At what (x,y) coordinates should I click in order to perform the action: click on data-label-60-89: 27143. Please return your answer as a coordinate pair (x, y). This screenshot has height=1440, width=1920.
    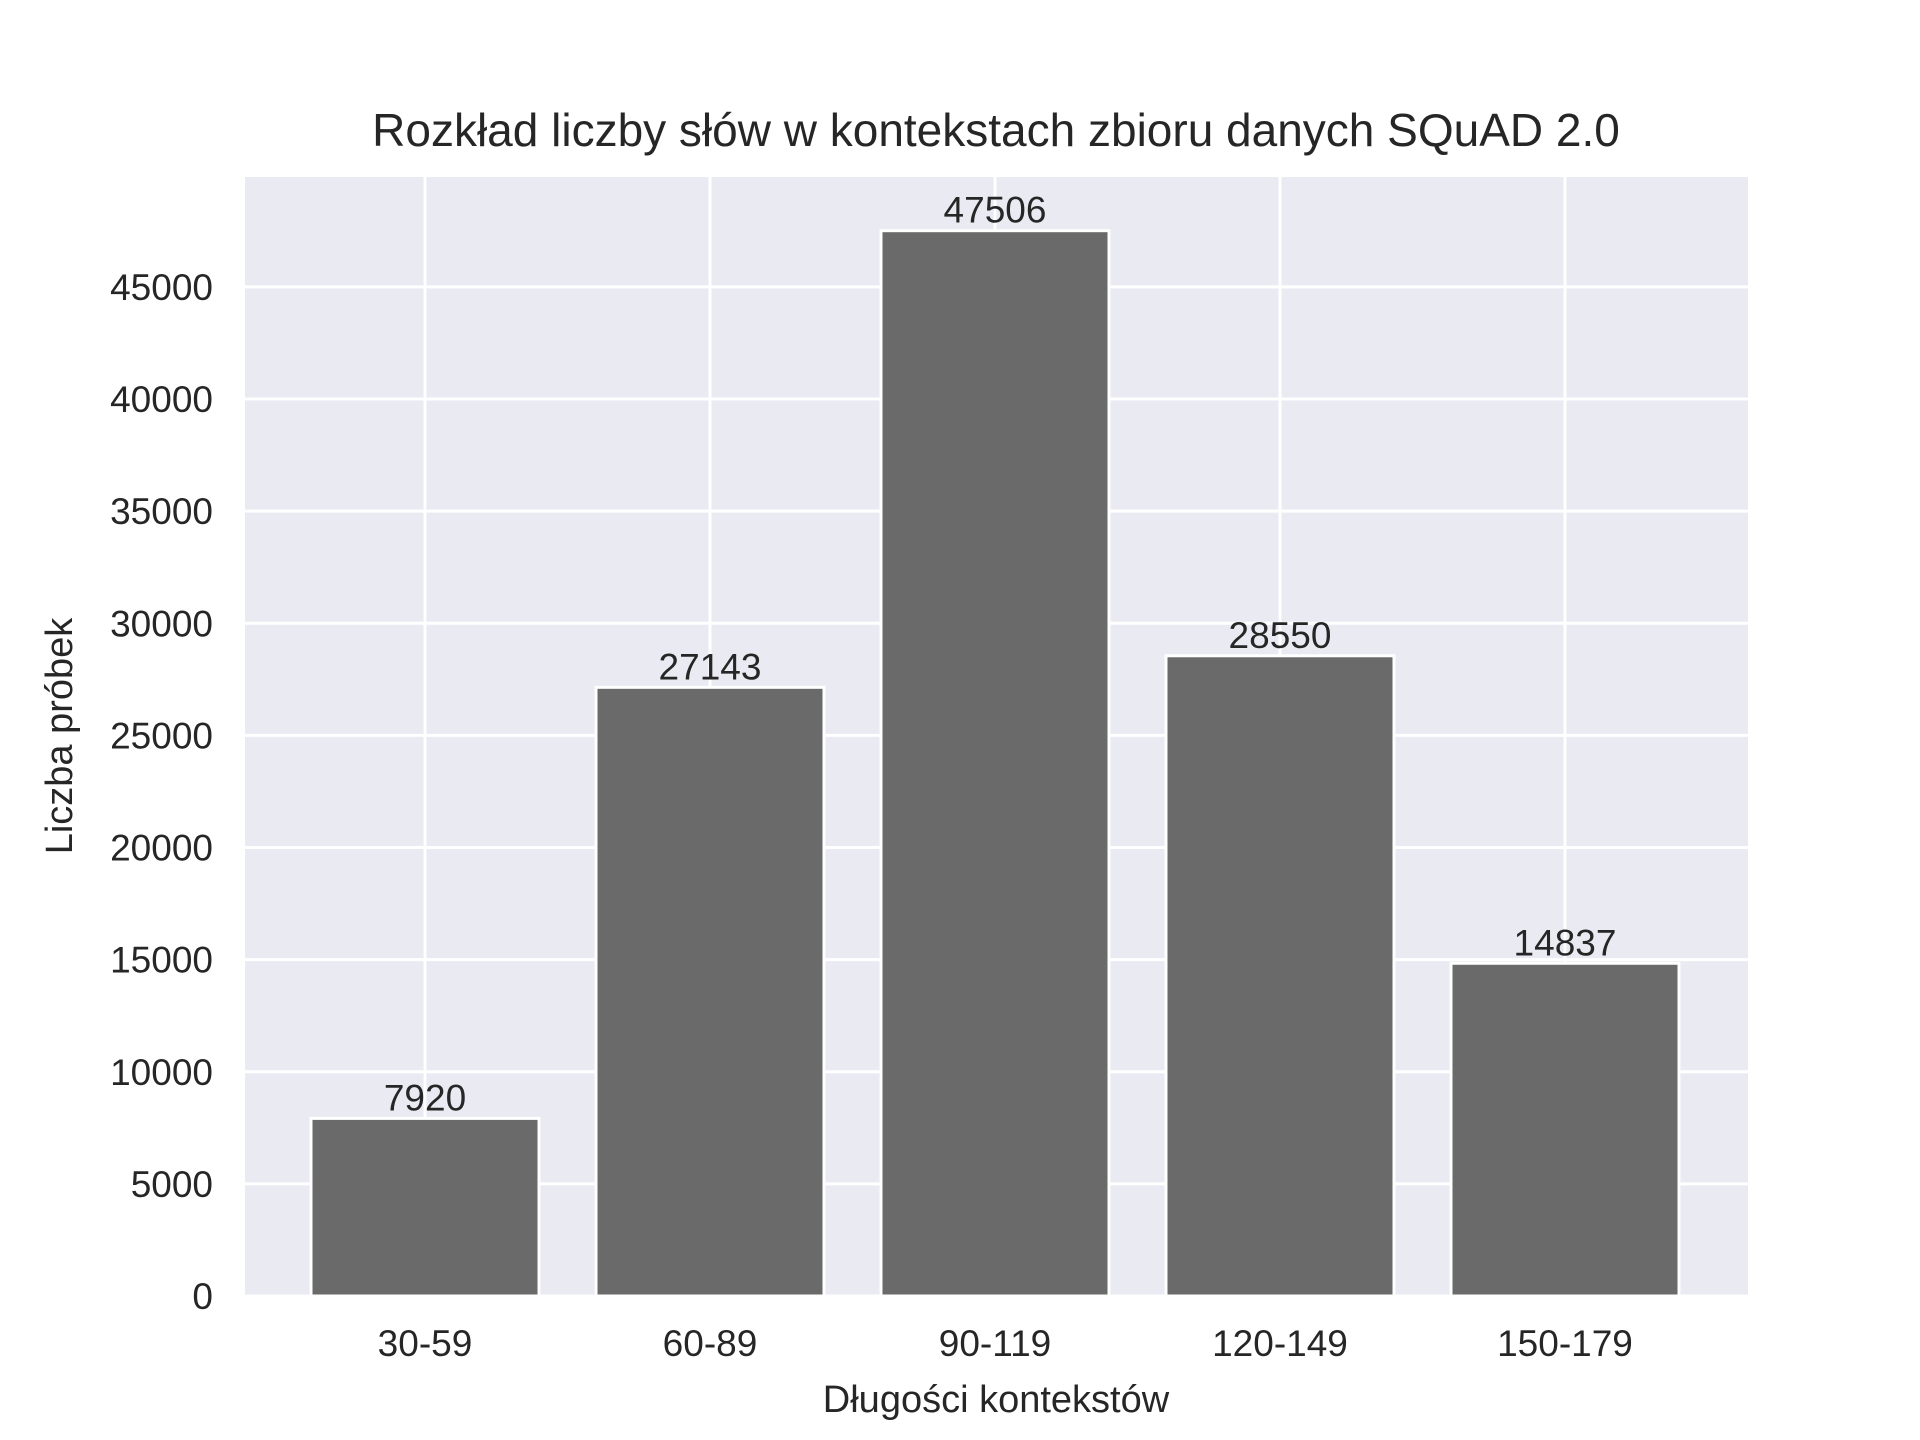
    Looking at the image, I should click on (710, 666).